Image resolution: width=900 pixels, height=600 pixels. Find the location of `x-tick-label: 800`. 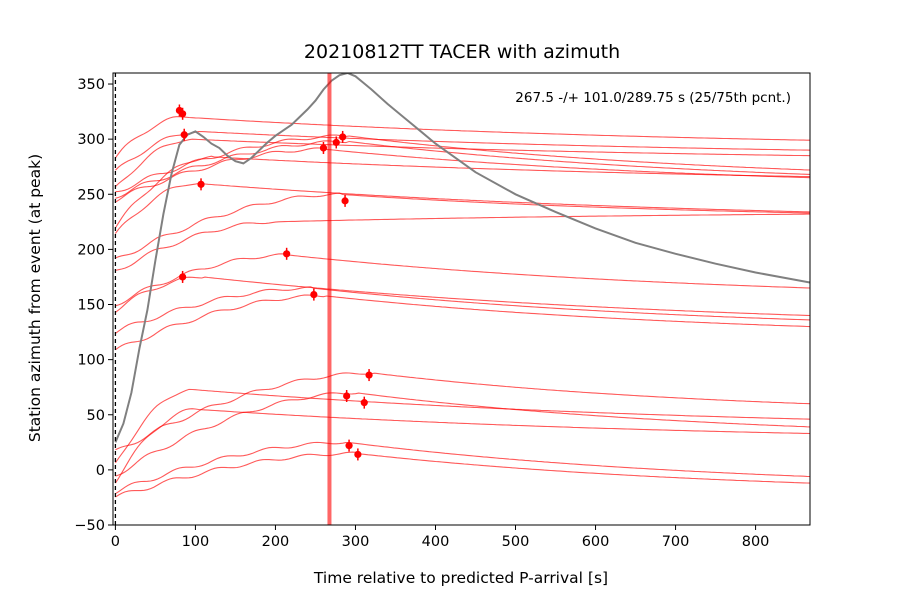

x-tick-label: 800 is located at coordinates (756, 542).